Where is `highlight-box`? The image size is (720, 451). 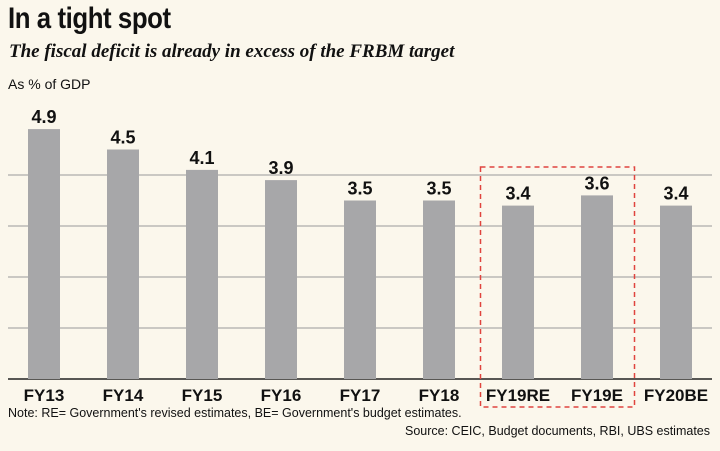 highlight-box is located at coordinates (557, 287).